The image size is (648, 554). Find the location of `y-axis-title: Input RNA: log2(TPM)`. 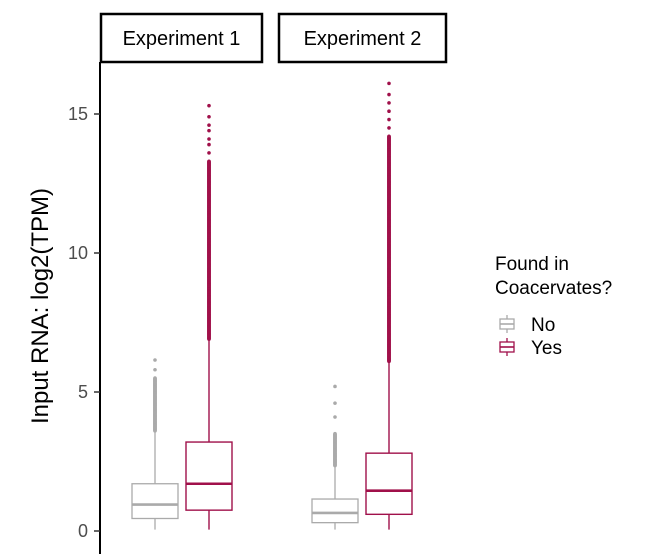

y-axis-title: Input RNA: log2(TPM) is located at coordinates (40, 306).